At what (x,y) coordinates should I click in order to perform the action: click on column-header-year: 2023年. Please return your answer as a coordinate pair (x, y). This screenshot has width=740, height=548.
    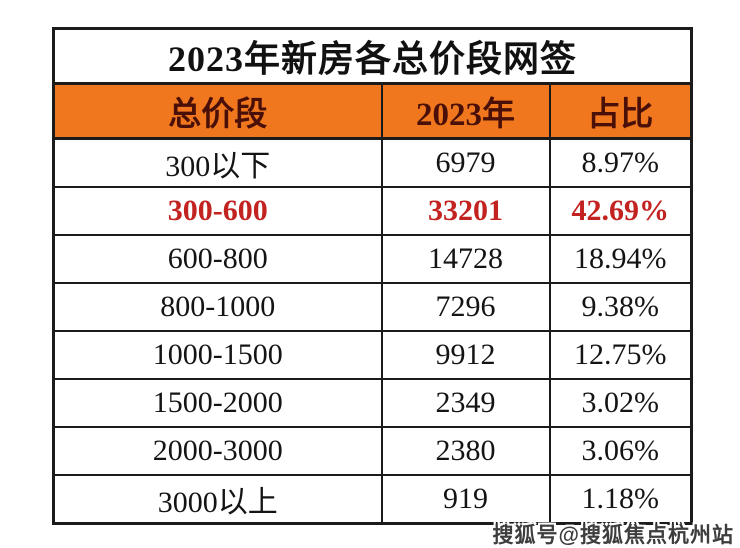
    Looking at the image, I should click on (465, 111).